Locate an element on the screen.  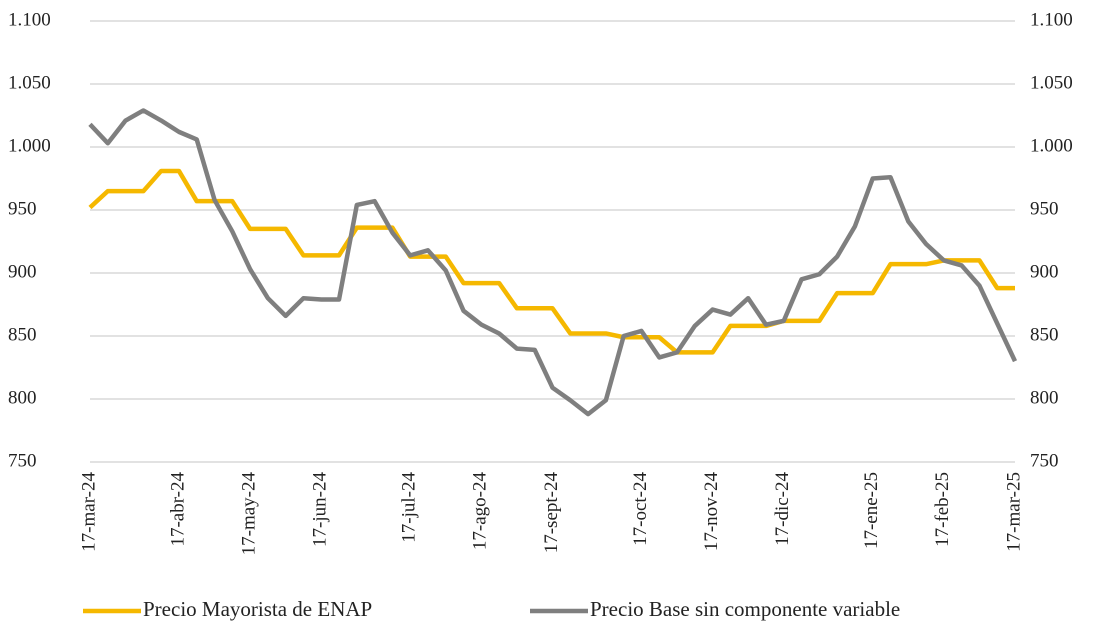
x-tick-label: 17-sept-24 is located at coordinates (551, 513).